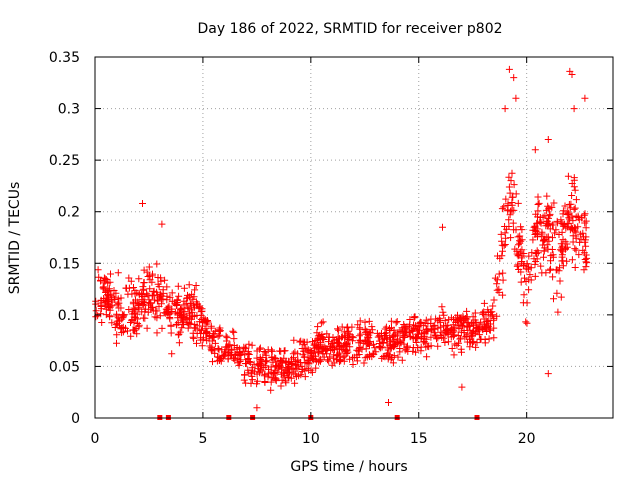 Image resolution: width=640 pixels, height=480 pixels. Describe the element at coordinates (419, 439) in the screenshot. I see `x-tick-label: 15` at that location.